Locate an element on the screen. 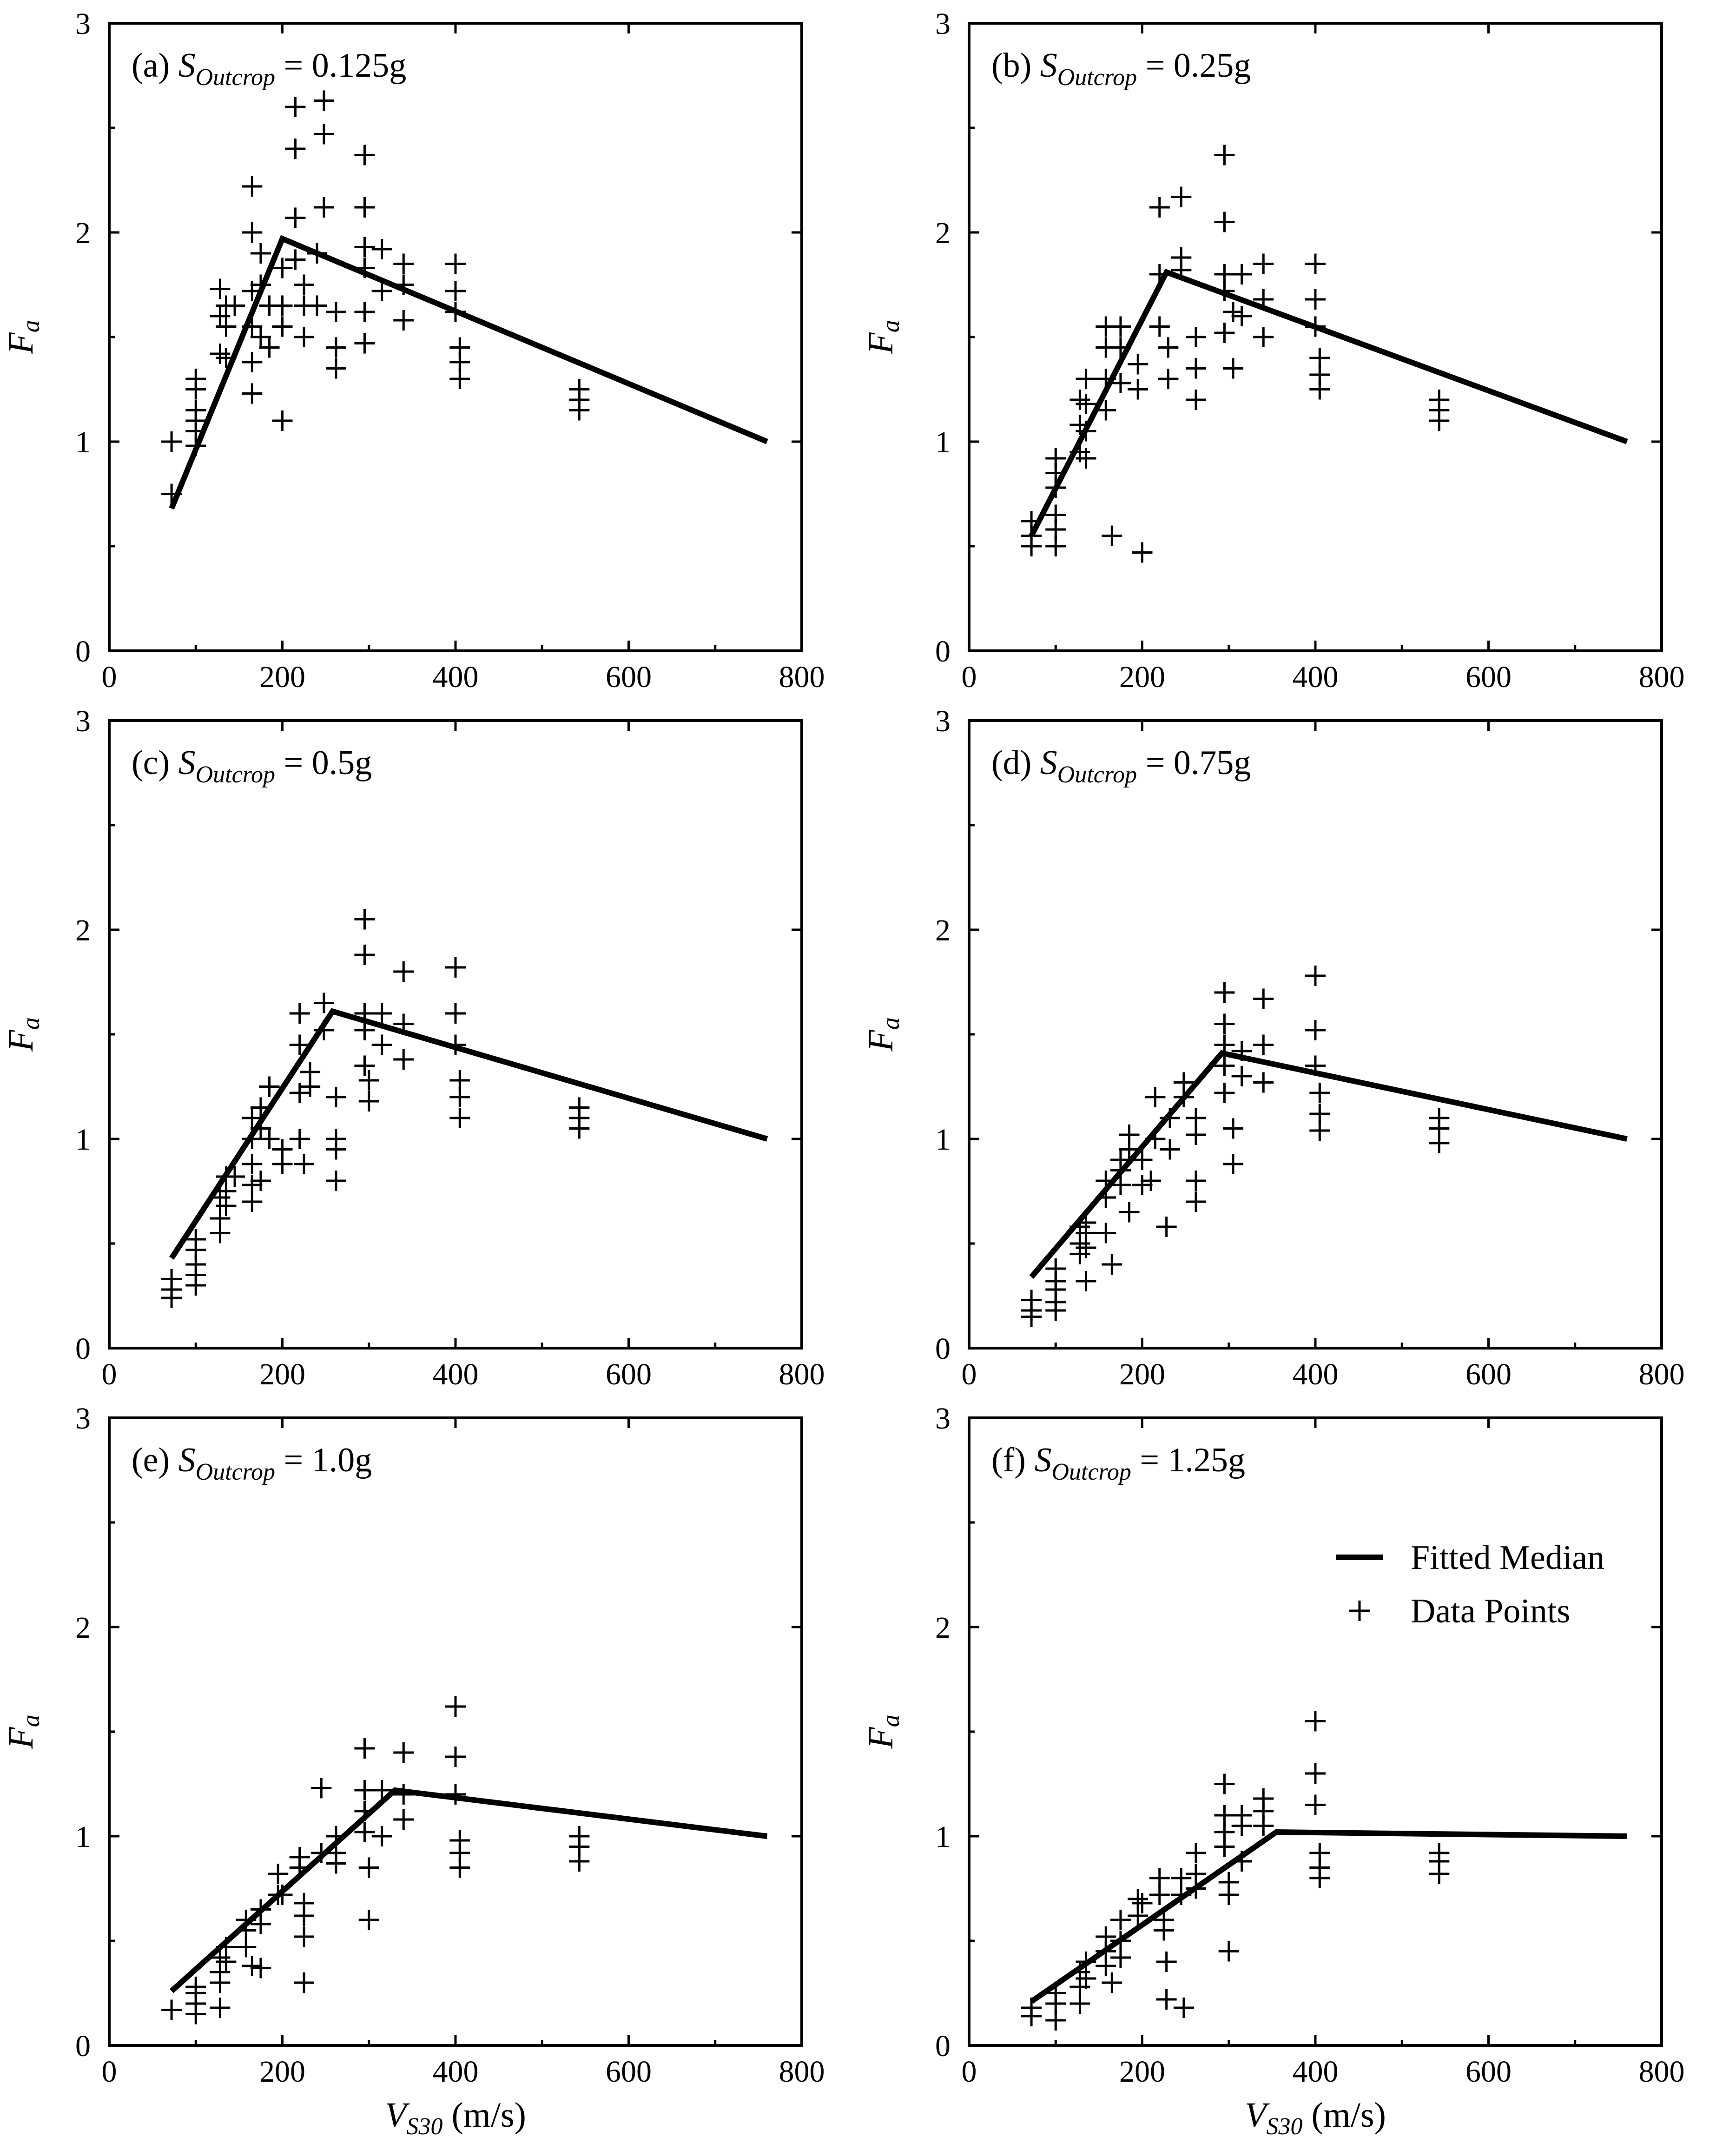 The height and width of the screenshot is (2137, 1736). panel-label: (c) SOutcrop = 0.5g is located at coordinates (252, 766).